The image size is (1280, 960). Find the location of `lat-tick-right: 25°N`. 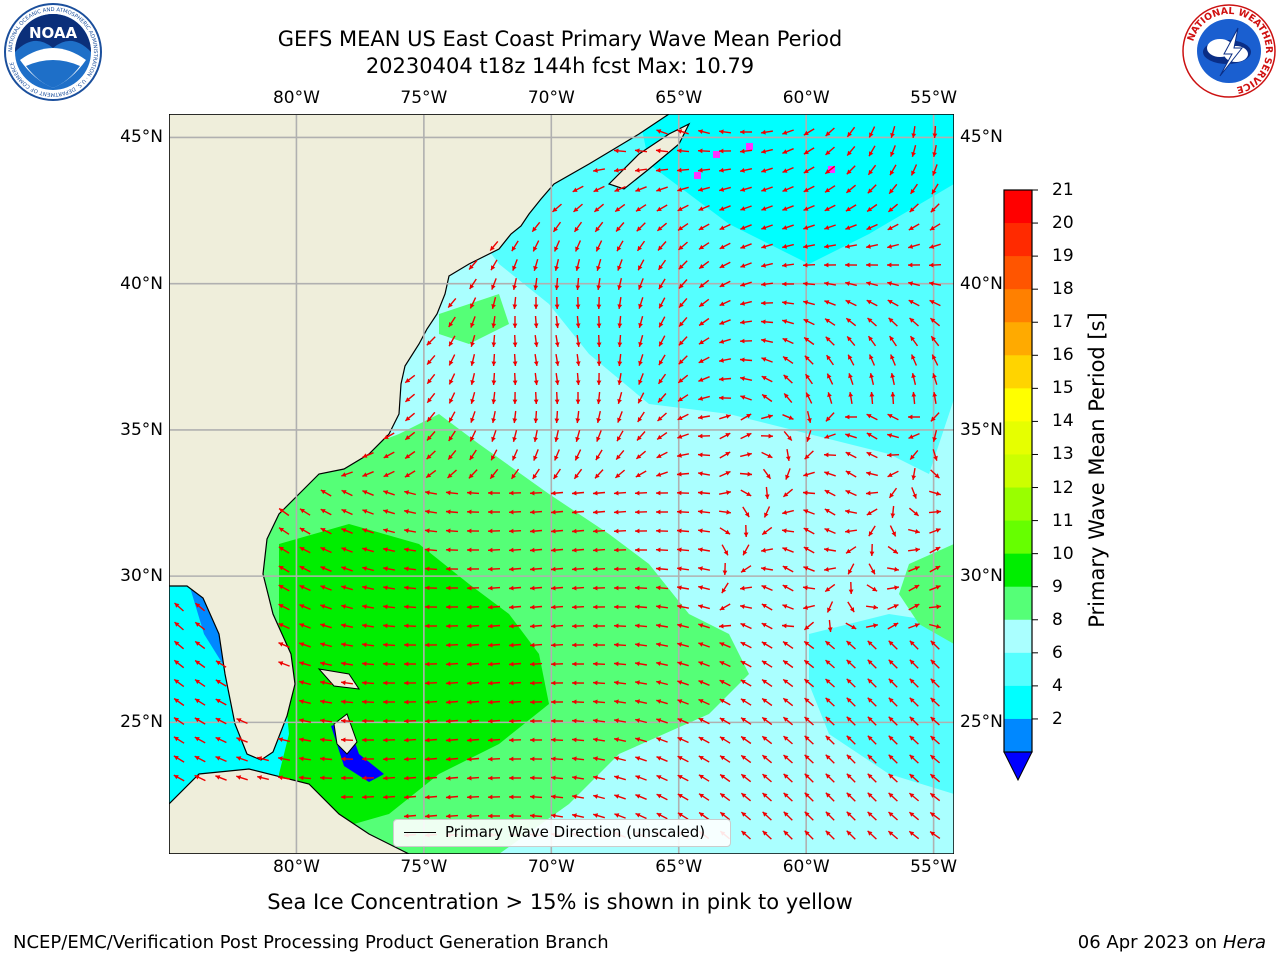

lat-tick-right: 25°N is located at coordinates (981, 722).